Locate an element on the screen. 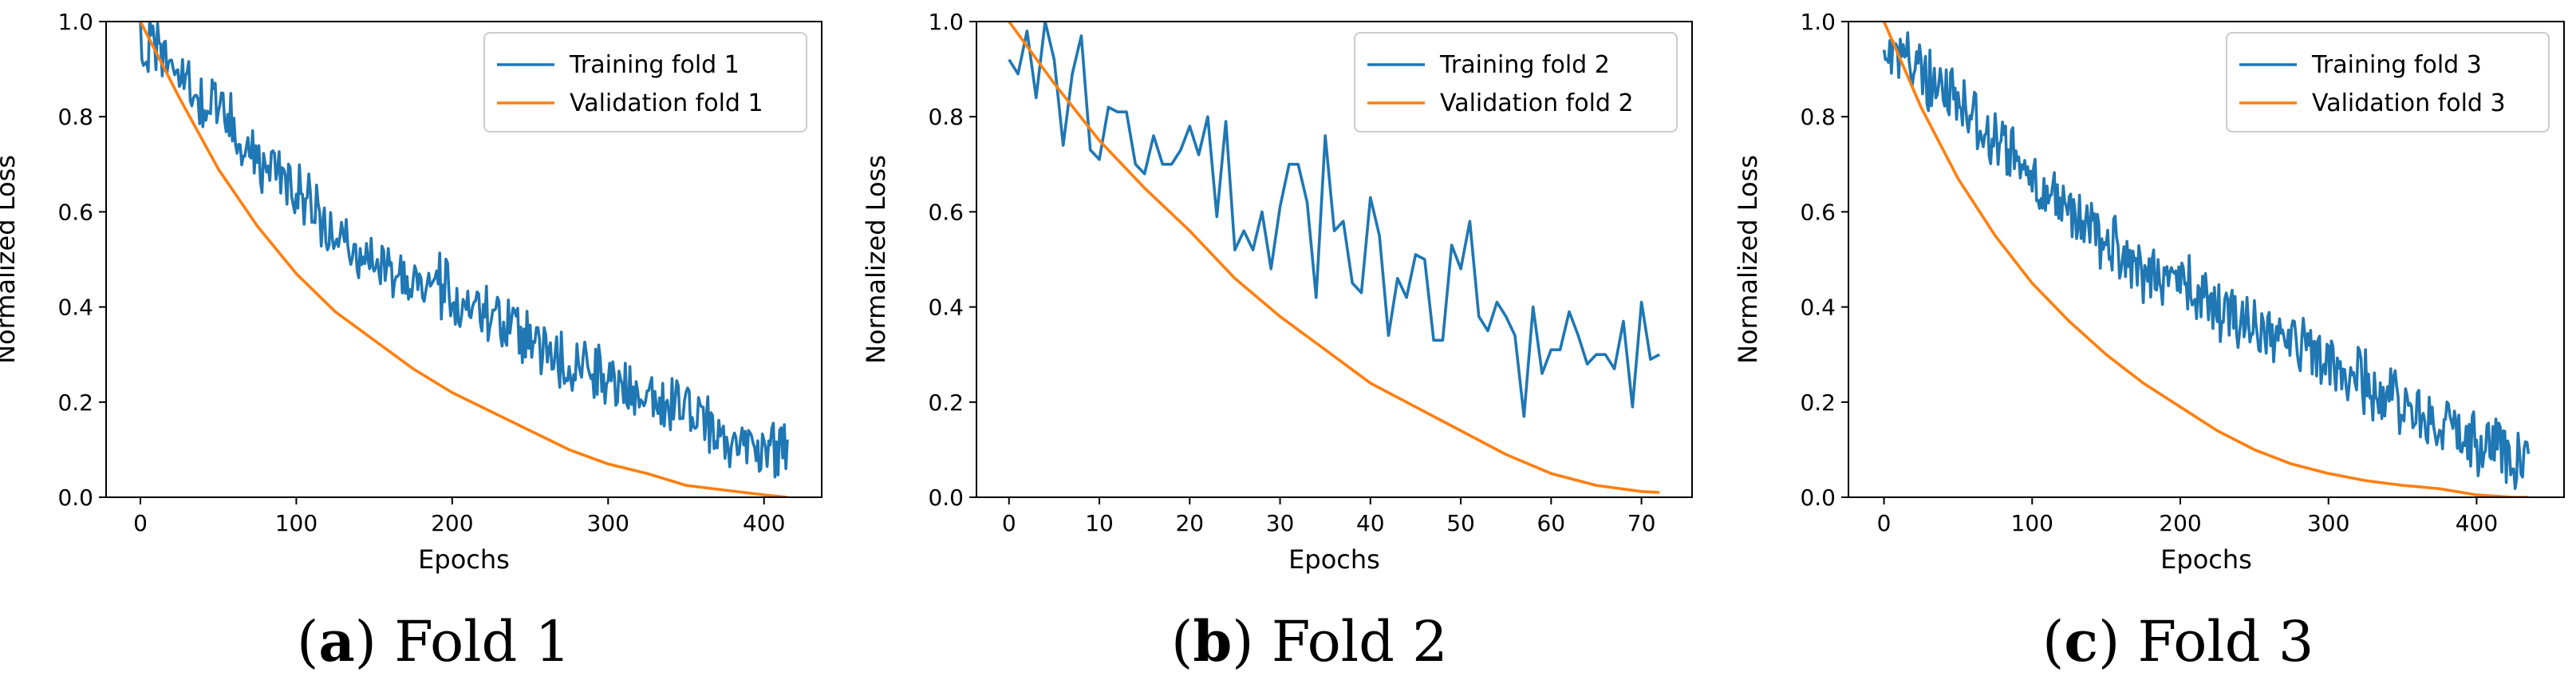 Image resolution: width=2576 pixels, height=696 pixels. x-tick-label: 60 is located at coordinates (1551, 523).